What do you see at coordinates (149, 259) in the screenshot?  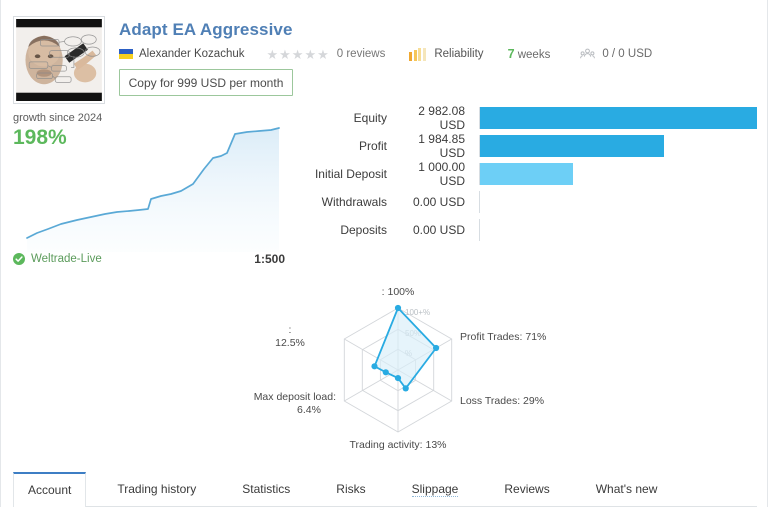 I see `broker-row: Weltrade-Live 1:500` at bounding box center [149, 259].